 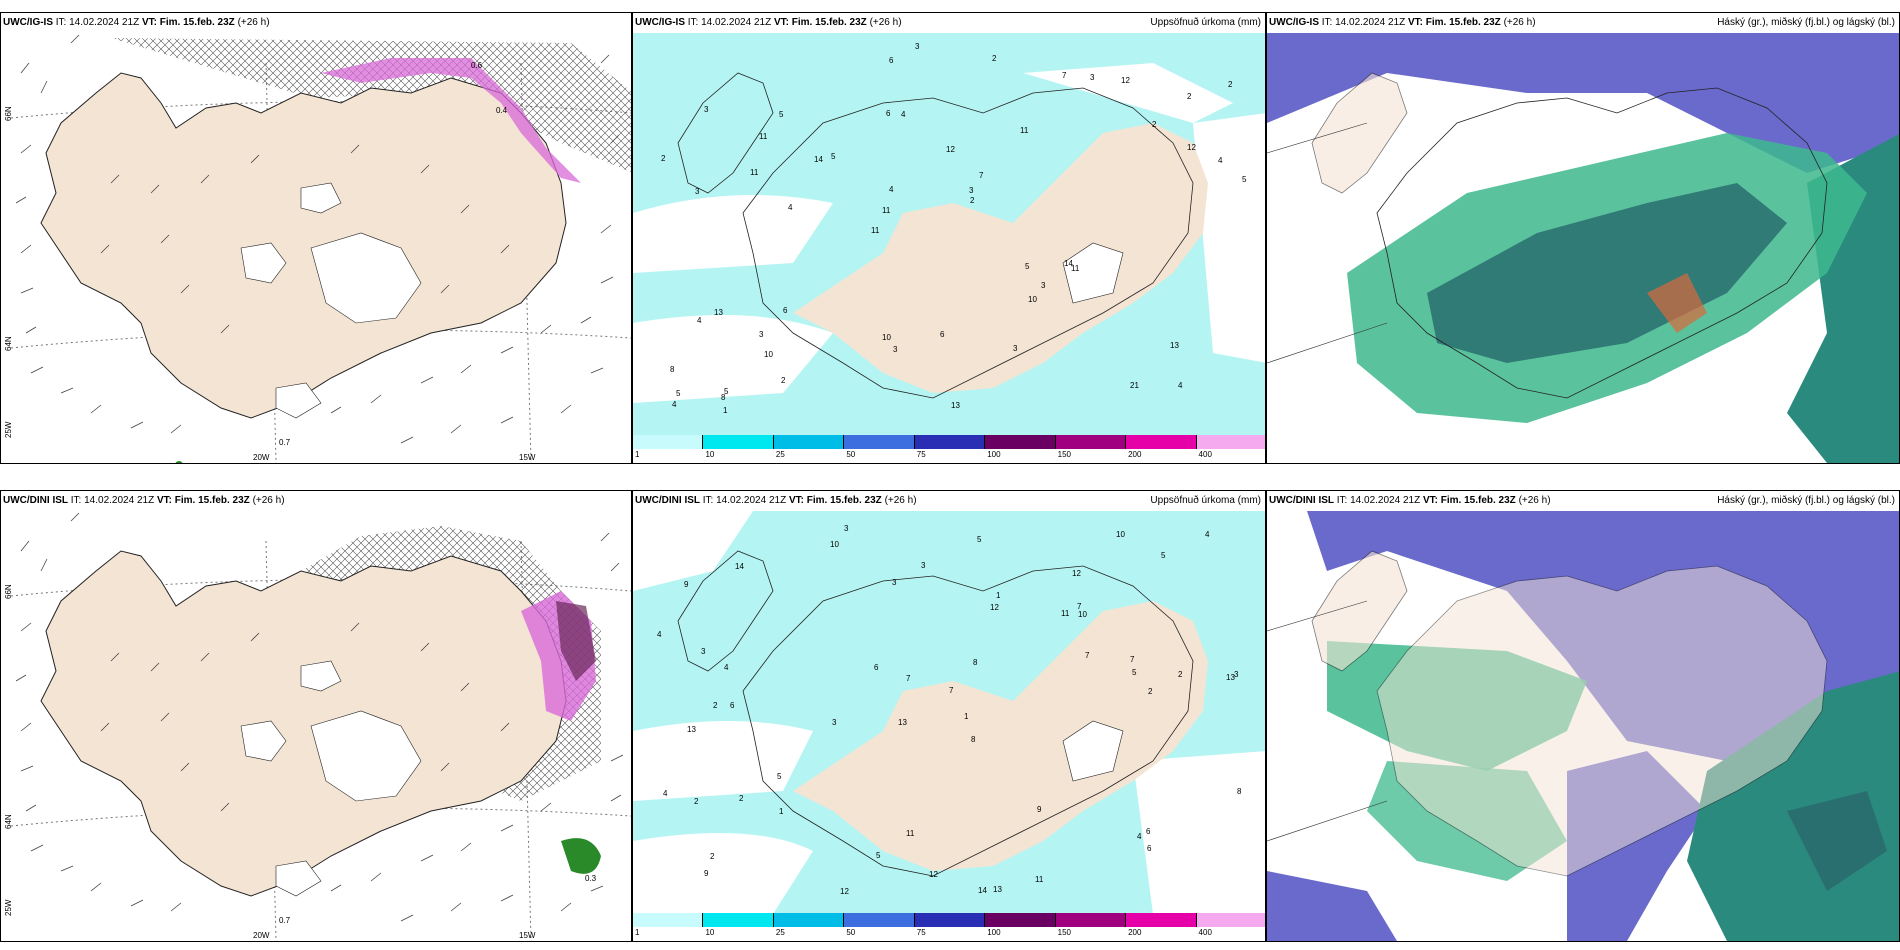 What do you see at coordinates (1135, 932) in the screenshot?
I see `colorbar-label: 200` at bounding box center [1135, 932].